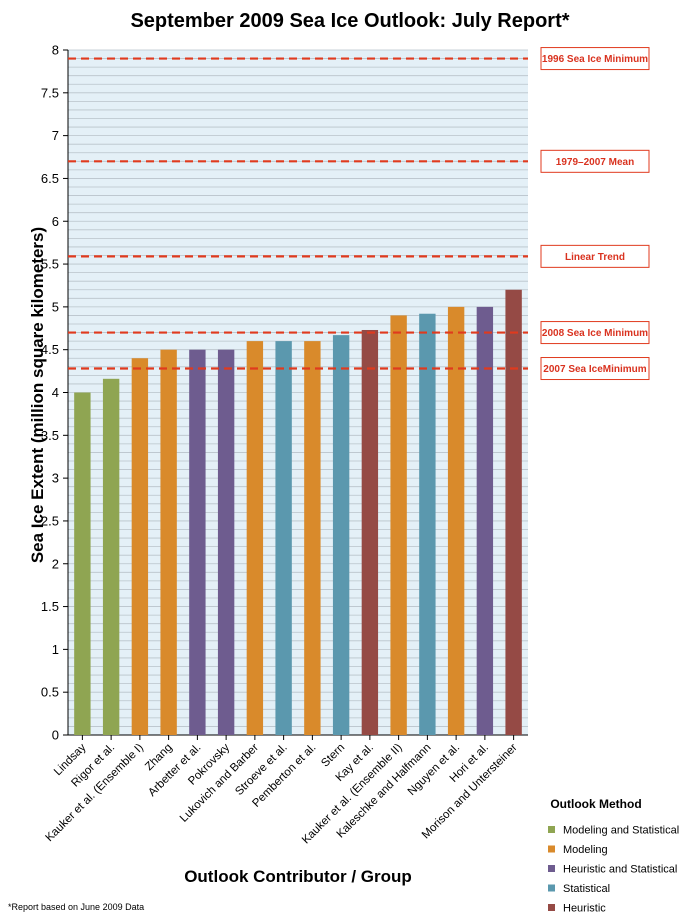 This screenshot has height=924, width=700. What do you see at coordinates (595, 804) in the screenshot?
I see `legend-title: Outlook Method` at bounding box center [595, 804].